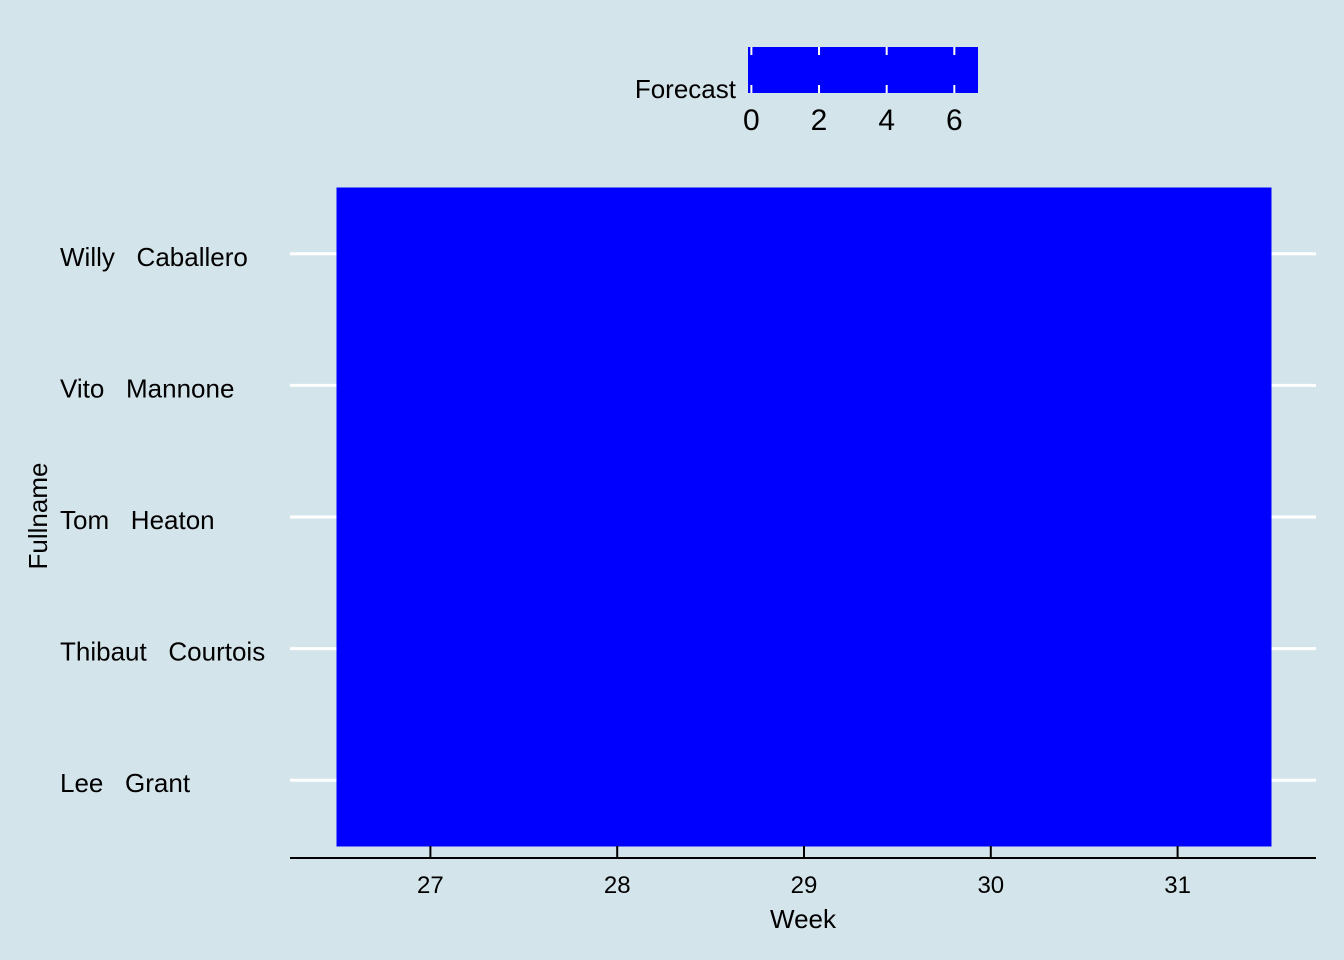  Describe the element at coordinates (819, 120) in the screenshot. I see `legend-tick-label: 2` at that location.